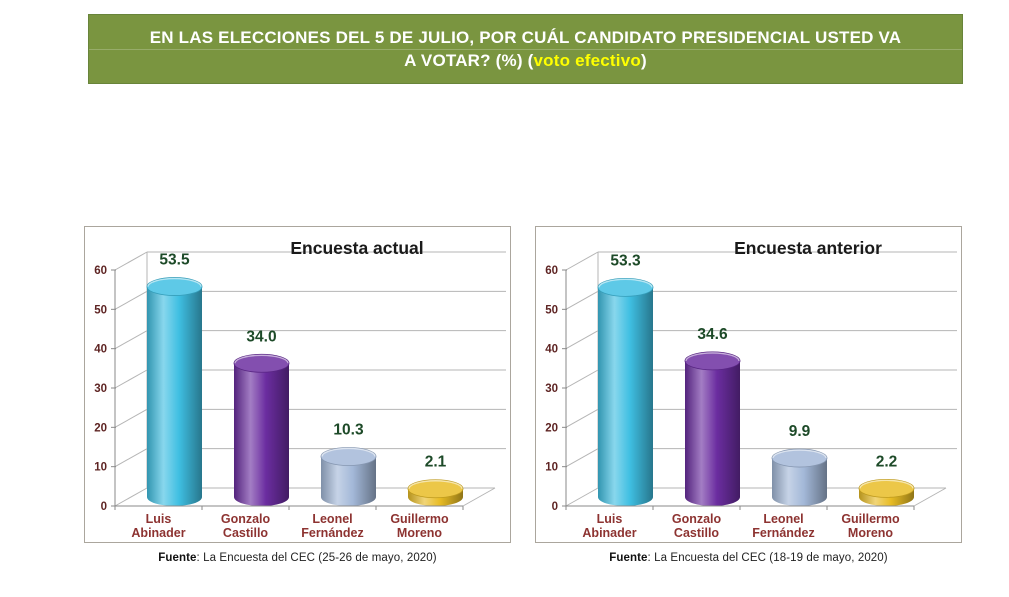  Describe the element at coordinates (808, 248) in the screenshot. I see `chart-title: Encuesta anterior` at that location.